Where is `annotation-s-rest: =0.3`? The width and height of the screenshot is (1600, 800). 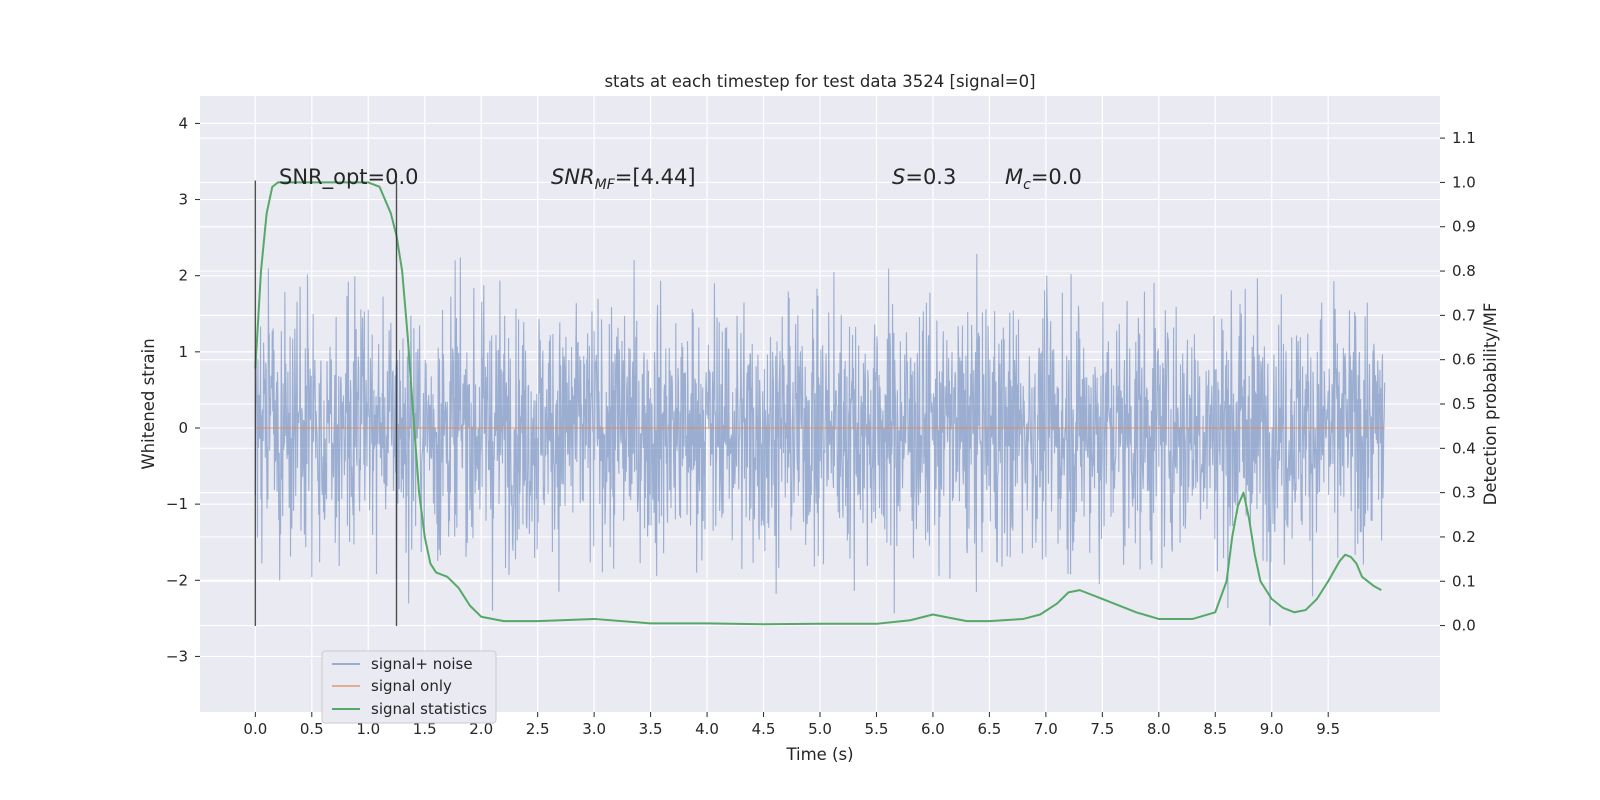
annotation-s-rest: =0.3 is located at coordinates (930, 177).